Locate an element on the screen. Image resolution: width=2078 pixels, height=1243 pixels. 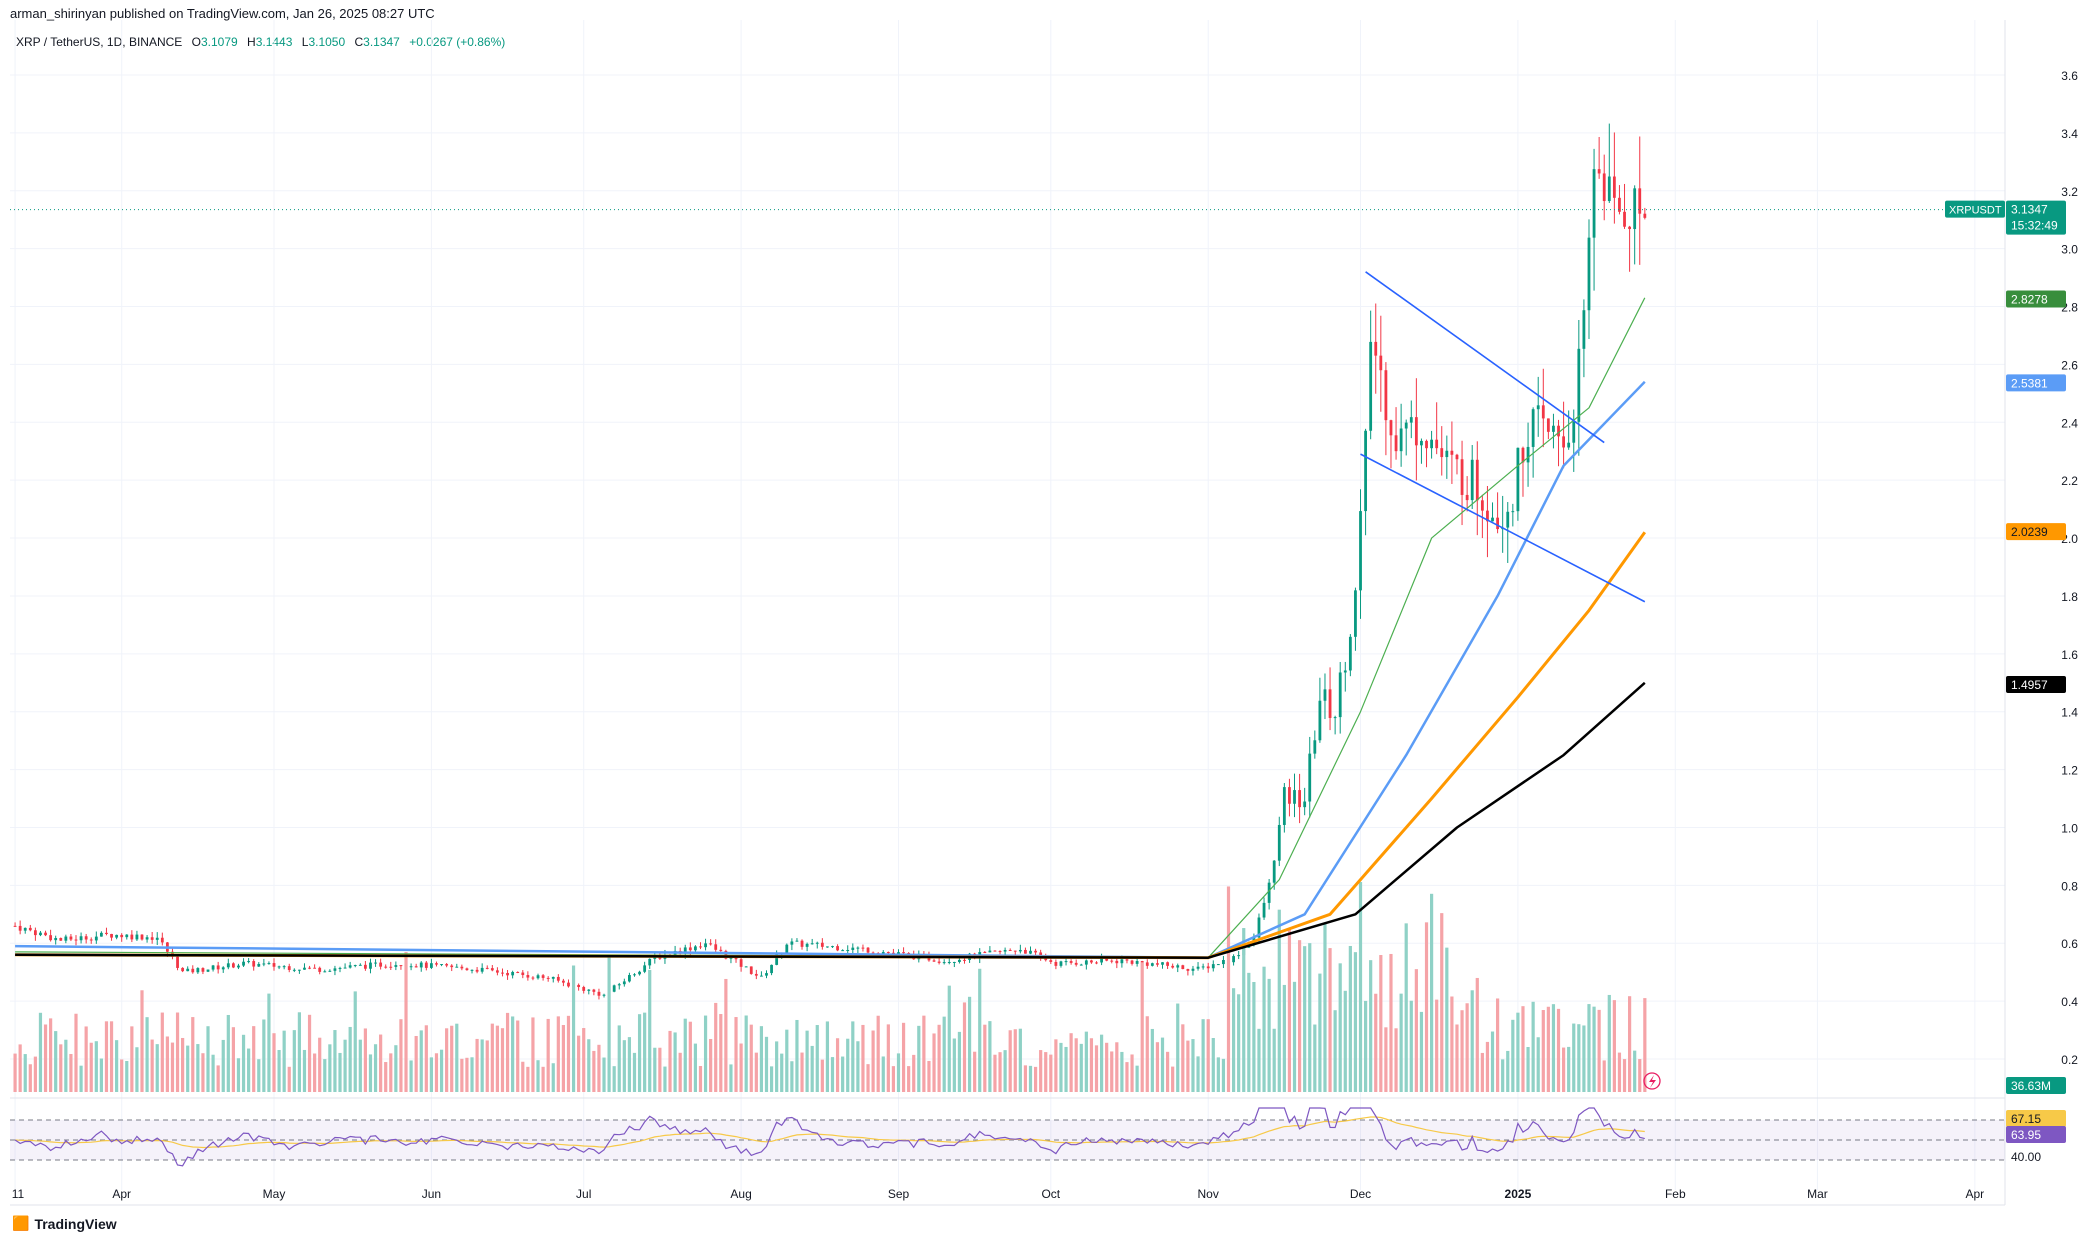
current-price-value: 3.1347 is located at coordinates (2029, 210).